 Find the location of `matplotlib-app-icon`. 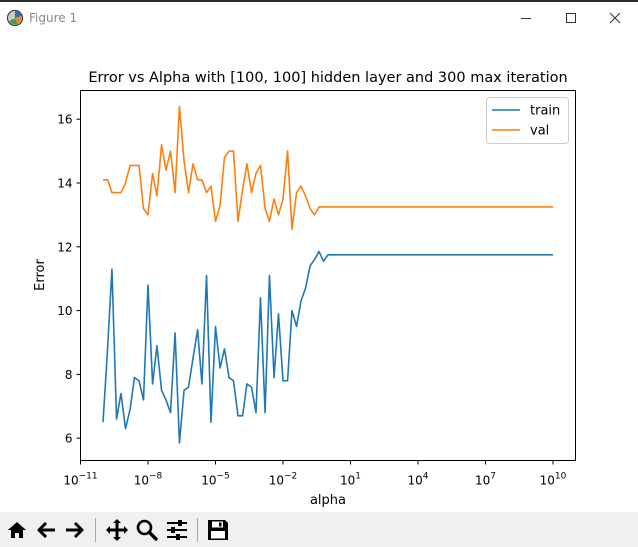

matplotlib-app-icon is located at coordinates (15, 18).